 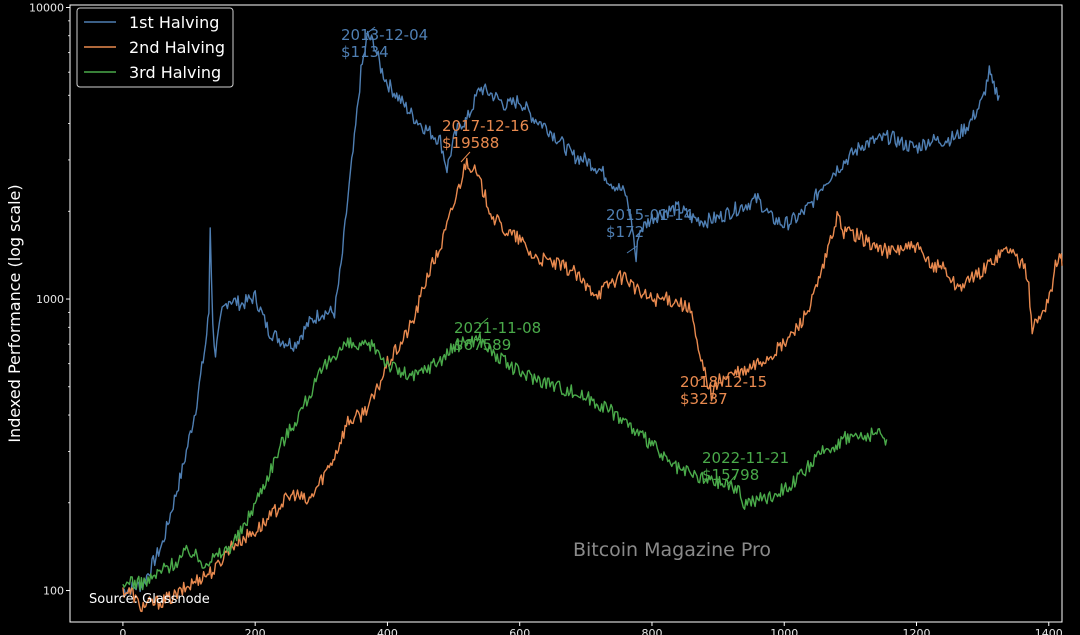 I want to click on annotation-date: 2022-11-21, so click(x=745, y=458).